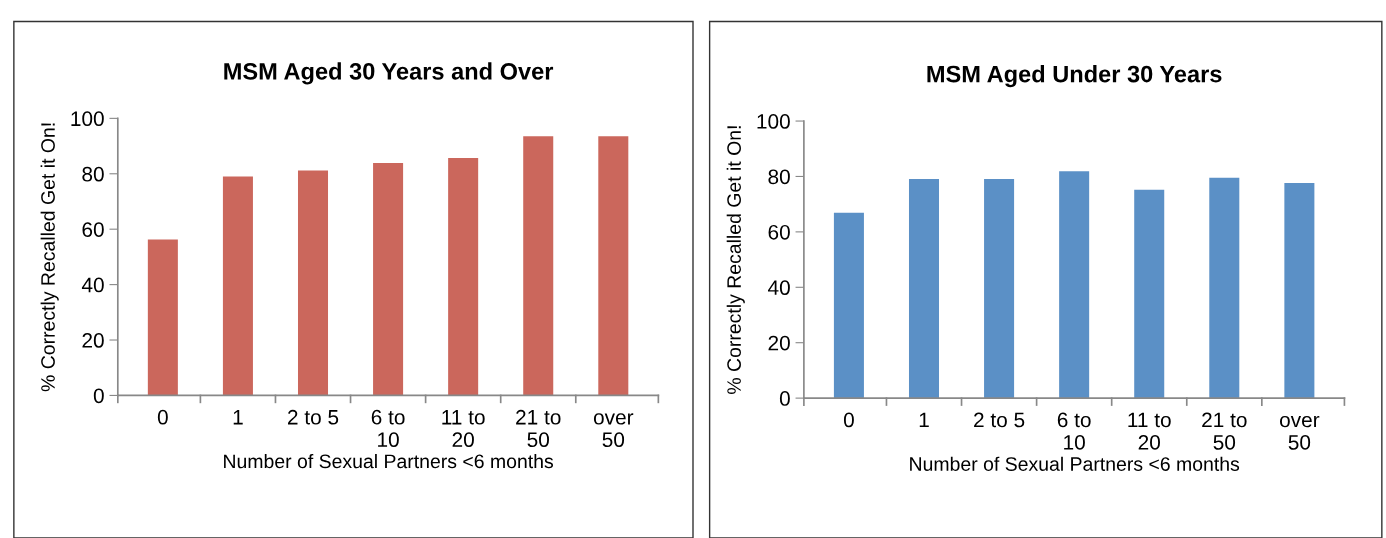 This screenshot has width=1386, height=538. Describe the element at coordinates (1074, 76) in the screenshot. I see `chart-title: MSM Aged Under 30 Years` at that location.